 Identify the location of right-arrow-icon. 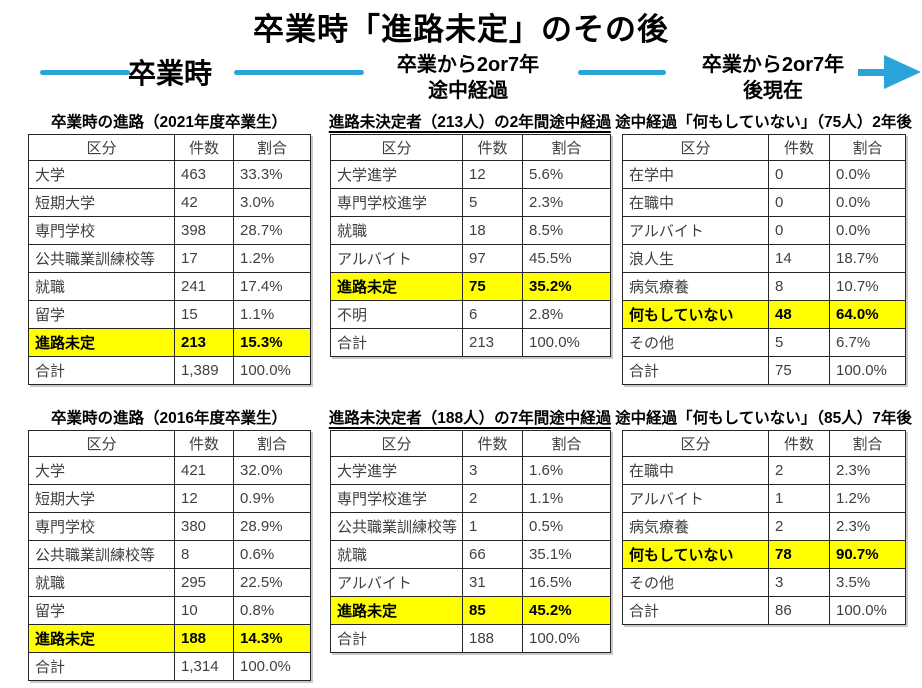
(872, 72).